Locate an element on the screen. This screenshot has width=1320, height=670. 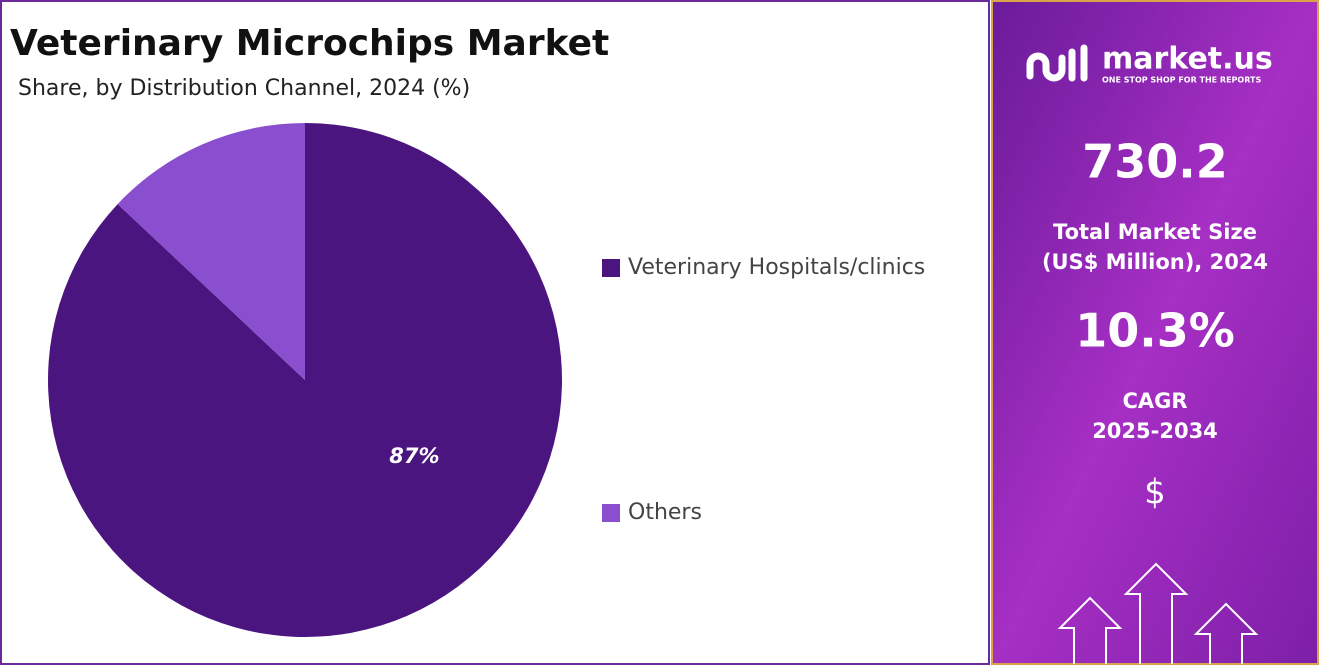
chart-subtitle: Share, by Distribution Channel, 2024 (%) is located at coordinates (244, 88).